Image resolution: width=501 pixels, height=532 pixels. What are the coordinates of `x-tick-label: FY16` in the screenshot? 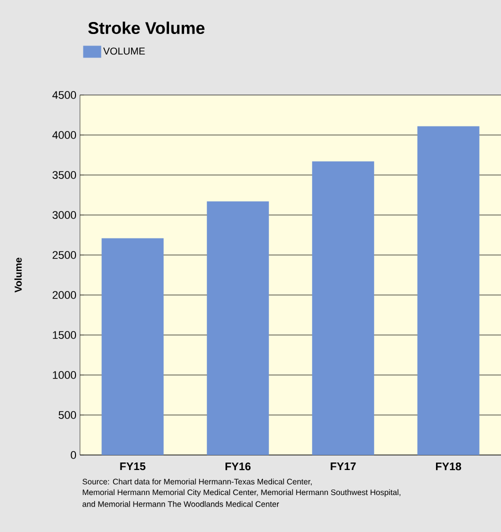 It's located at (237, 466).